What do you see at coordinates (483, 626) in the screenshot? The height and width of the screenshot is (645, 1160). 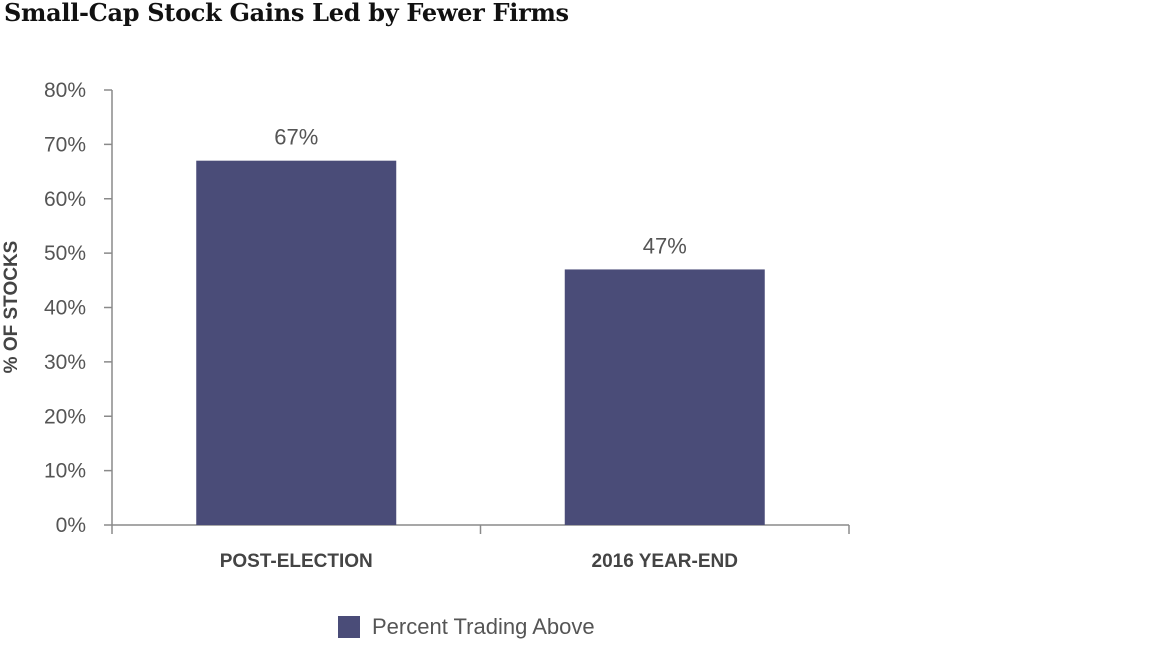 I see `legend-label: Percent Trading Above` at bounding box center [483, 626].